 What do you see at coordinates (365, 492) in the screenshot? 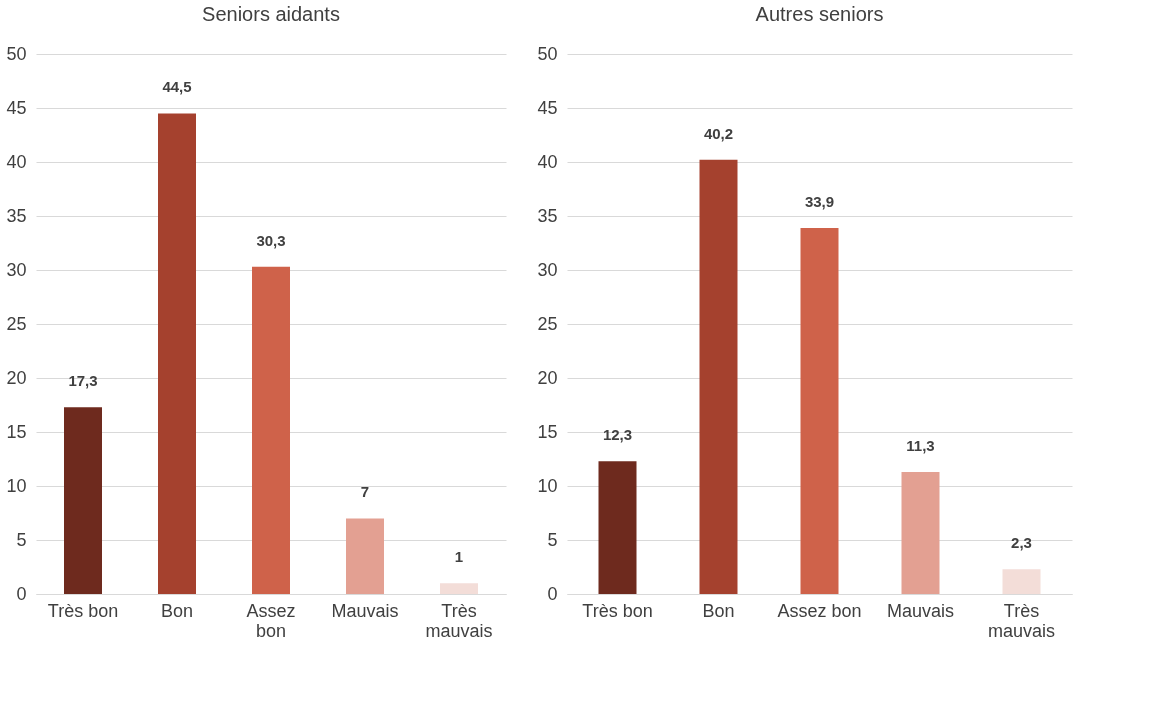
I see `data-label: 7` at bounding box center [365, 492].